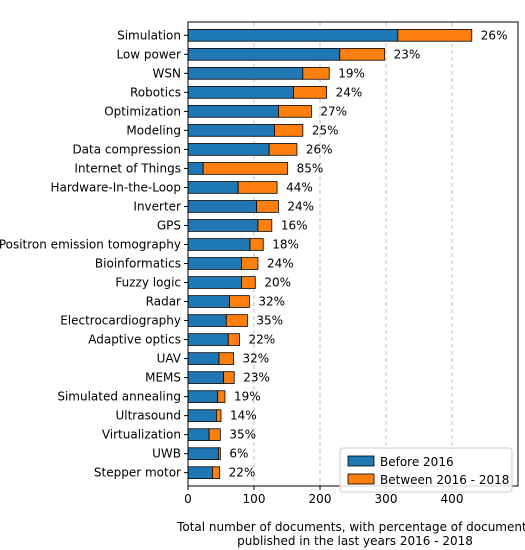 This screenshot has width=525, height=550. I want to click on category-label-optimization: Optimization, so click(142, 111).